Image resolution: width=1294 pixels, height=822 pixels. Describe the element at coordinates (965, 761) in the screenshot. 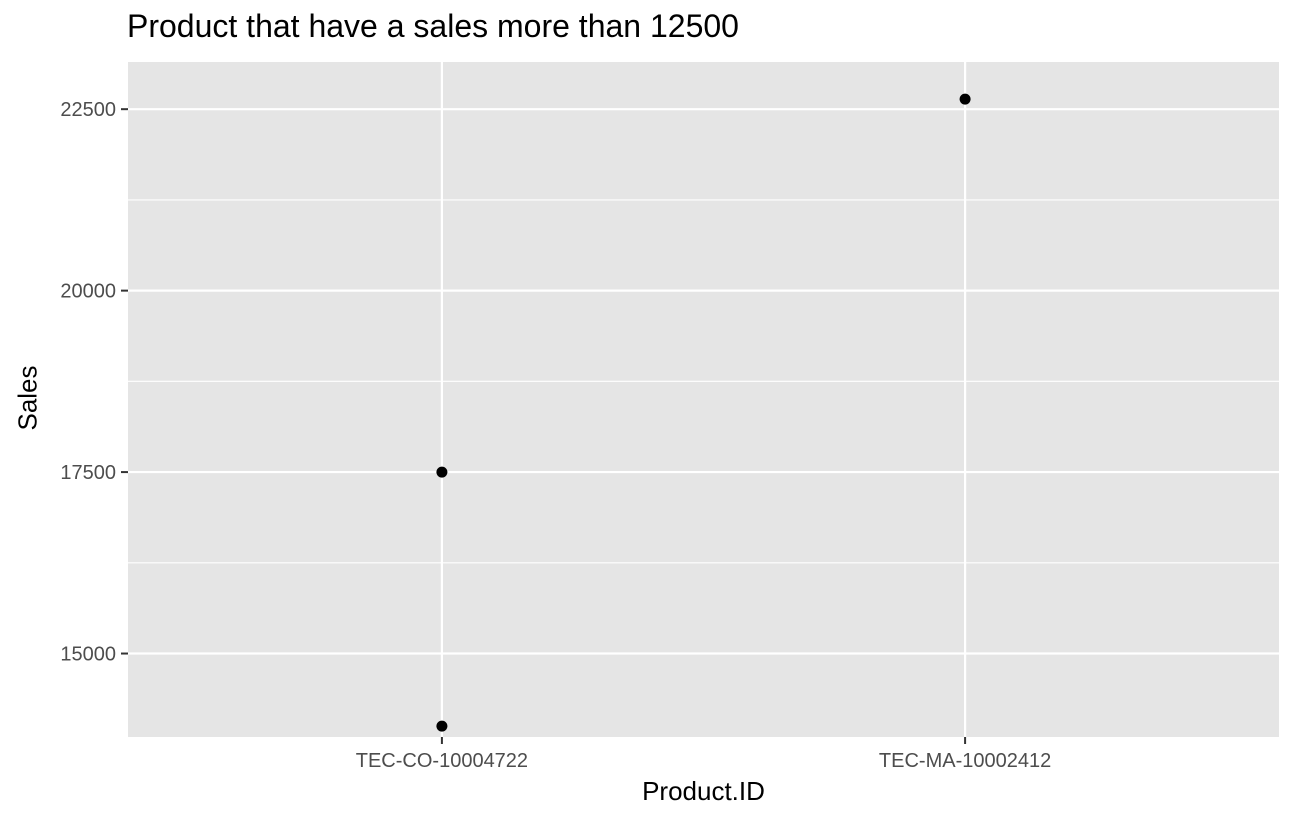

I see `x-tick-label: TEC-MA-10002412` at that location.